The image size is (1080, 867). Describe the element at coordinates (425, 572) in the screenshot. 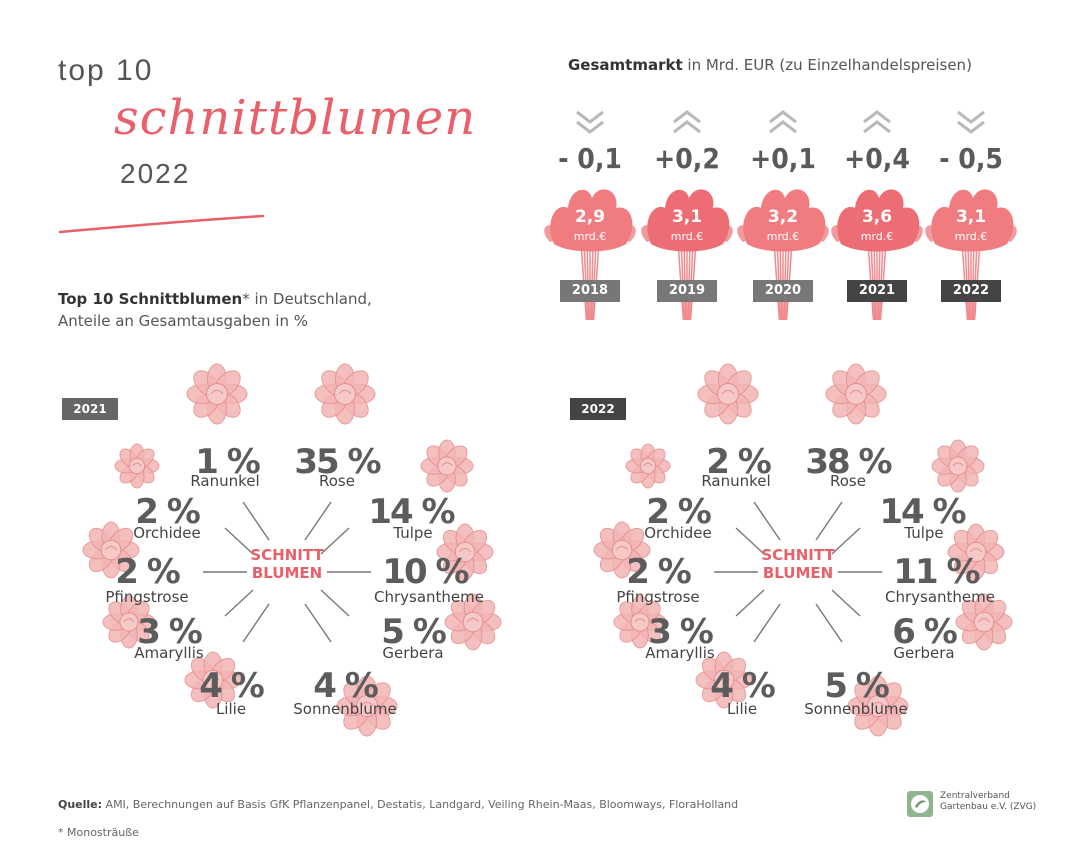

I see `share-percent: 10 %` at that location.